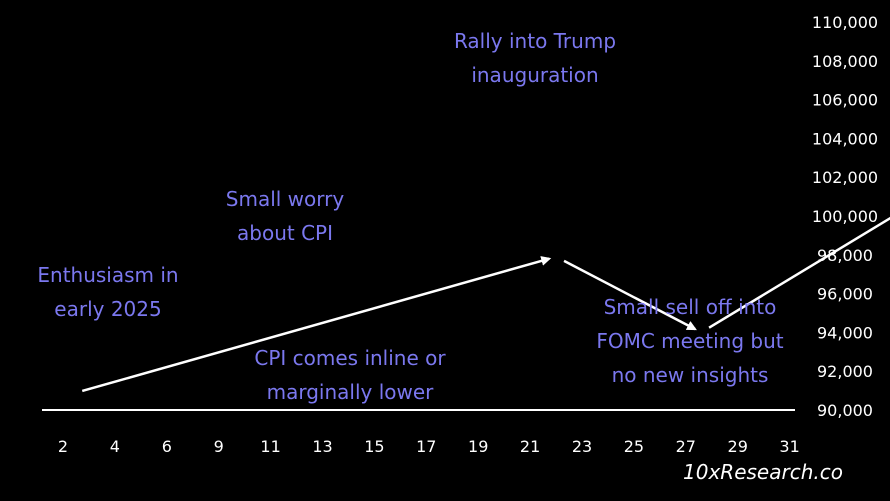  What do you see at coordinates (845, 332) in the screenshot?
I see `y-tick-label: 94,000` at bounding box center [845, 332].